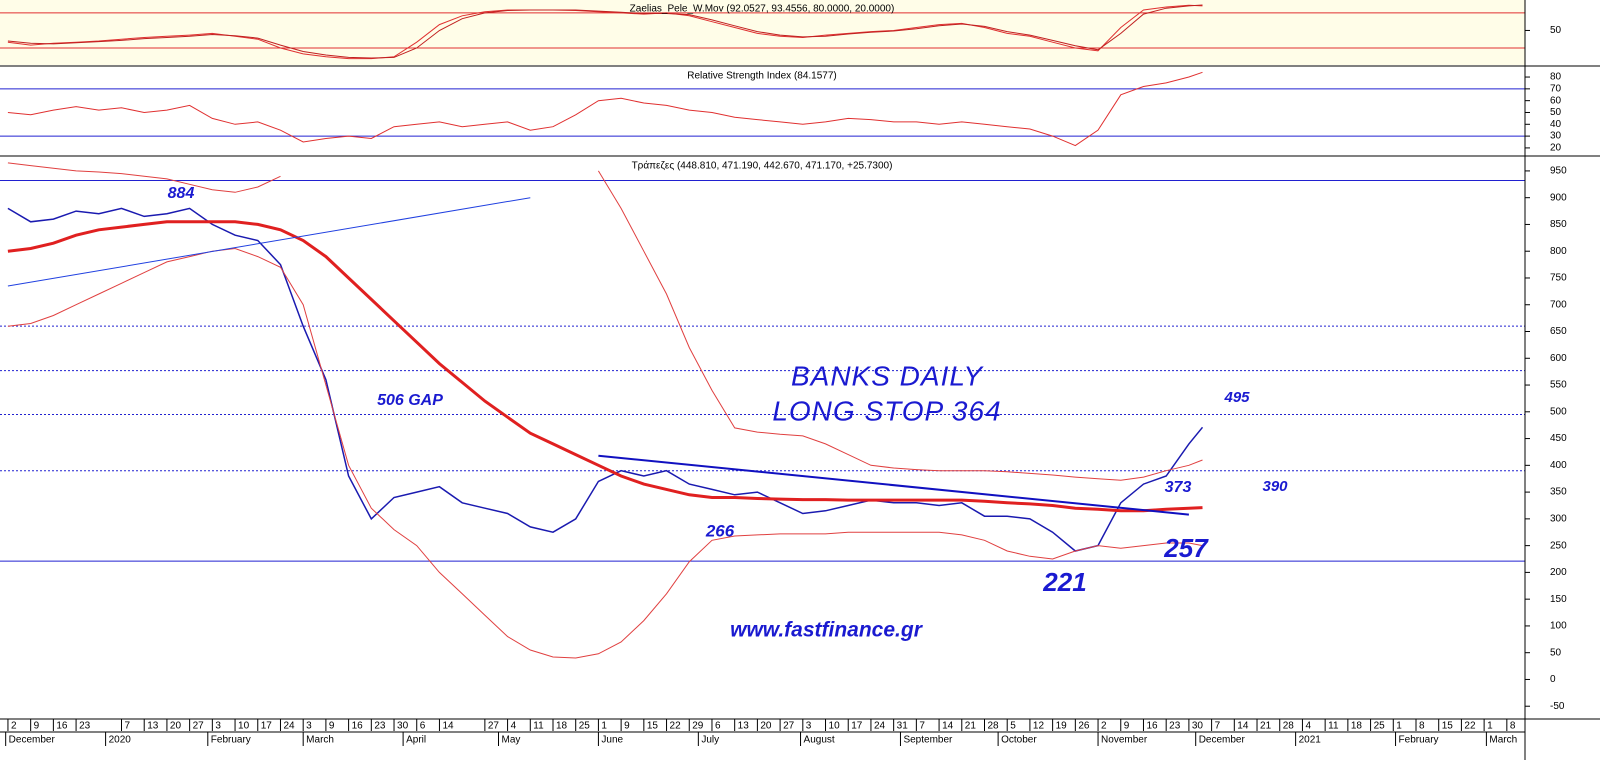 The width and height of the screenshot is (1600, 760). I want to click on y-tick-label: 550, so click(1558, 385).